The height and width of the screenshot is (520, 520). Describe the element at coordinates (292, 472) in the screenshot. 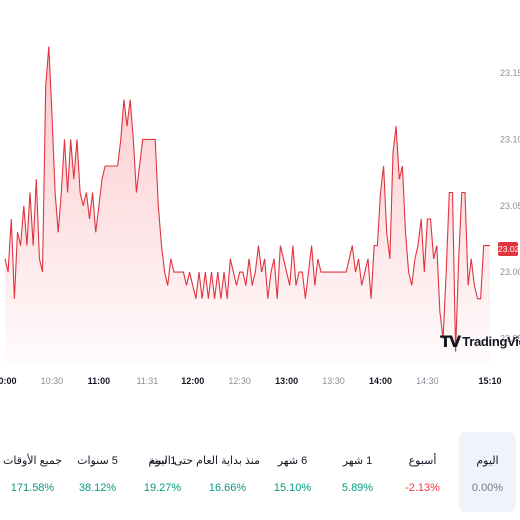

I see `period-4: 6 شهر 15.10%` at that location.